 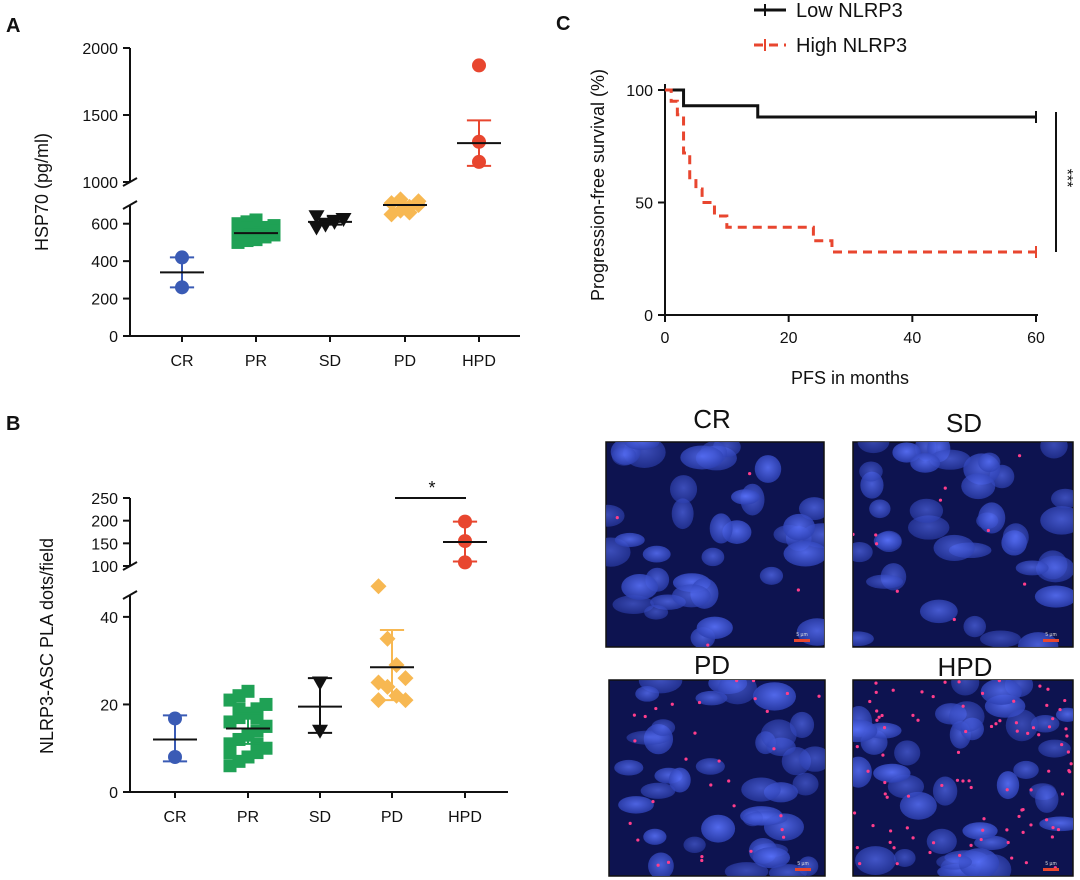 I want to click on legend-label: High NLRP3, so click(x=851, y=46).